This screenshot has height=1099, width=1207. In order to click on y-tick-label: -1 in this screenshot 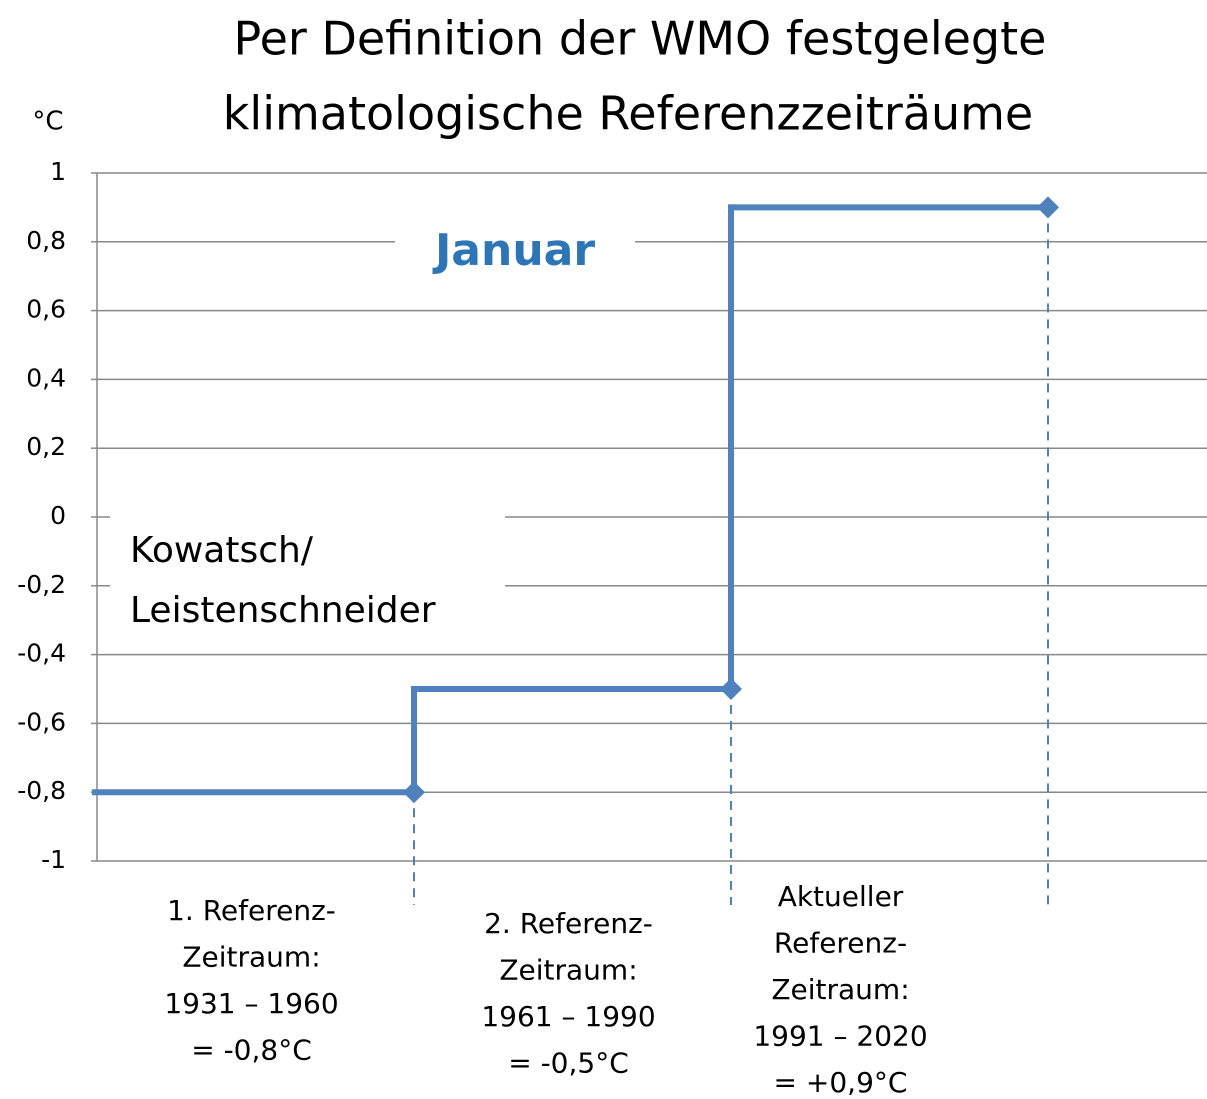, I will do `click(53, 859)`.